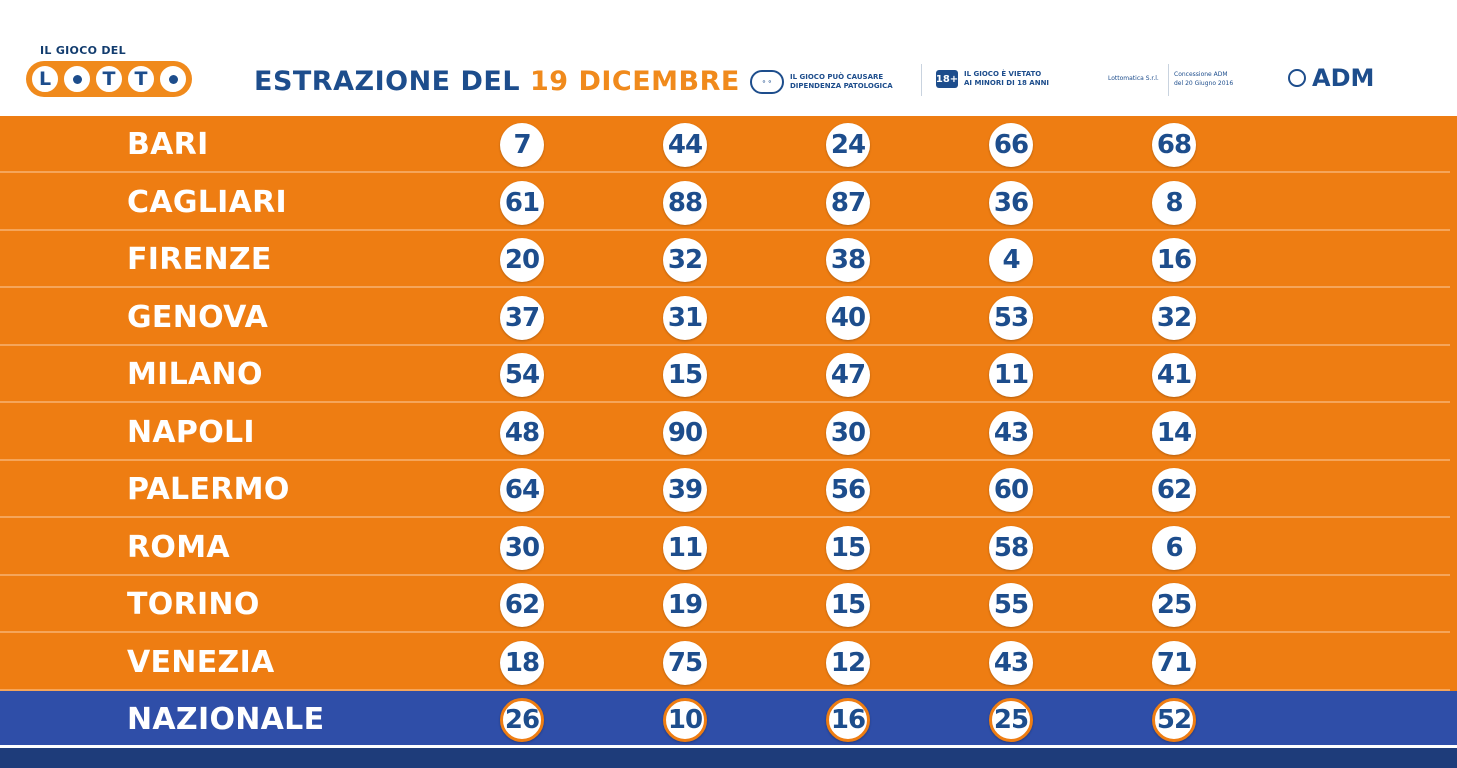  Describe the element at coordinates (207, 202) in the screenshot. I see `wheel-name: CAGLIARI` at that location.